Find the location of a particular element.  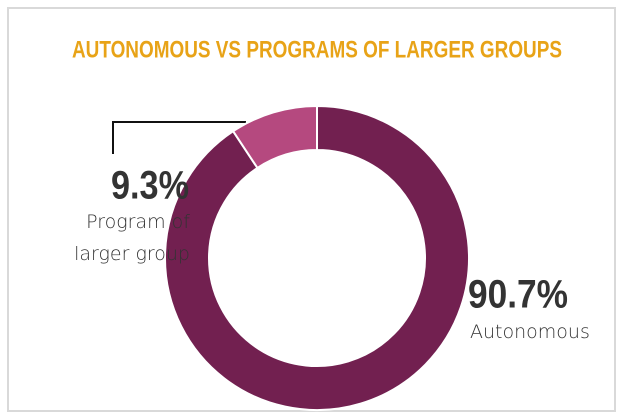

leader-line is located at coordinates (179, 137).